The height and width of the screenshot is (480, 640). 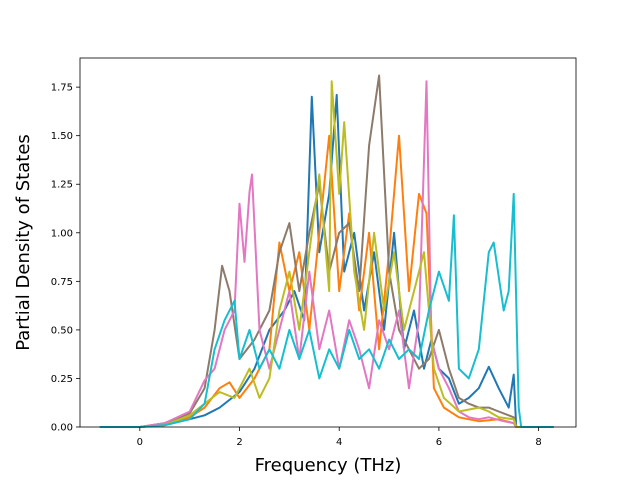 I want to click on y-axis: 0.00 0.25 0.50 0.75 1.00 1.25 1.50 1.75, so click(x=65, y=258).